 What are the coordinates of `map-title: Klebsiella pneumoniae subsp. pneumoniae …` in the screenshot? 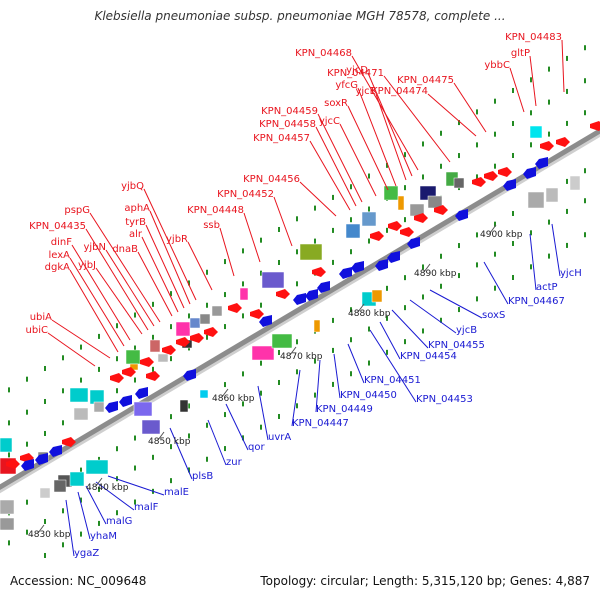 It's located at (300, 16).